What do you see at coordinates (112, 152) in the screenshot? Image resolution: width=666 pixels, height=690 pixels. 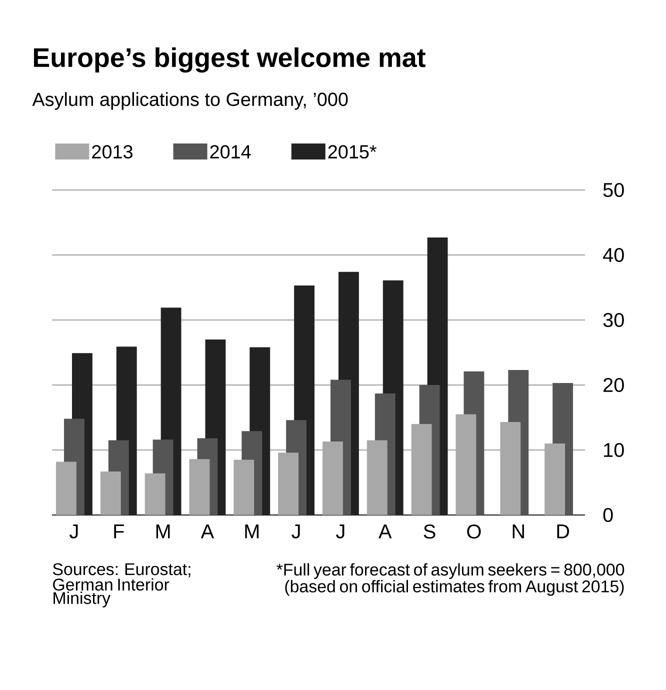 I see `legend-label: 2013` at bounding box center [112, 152].